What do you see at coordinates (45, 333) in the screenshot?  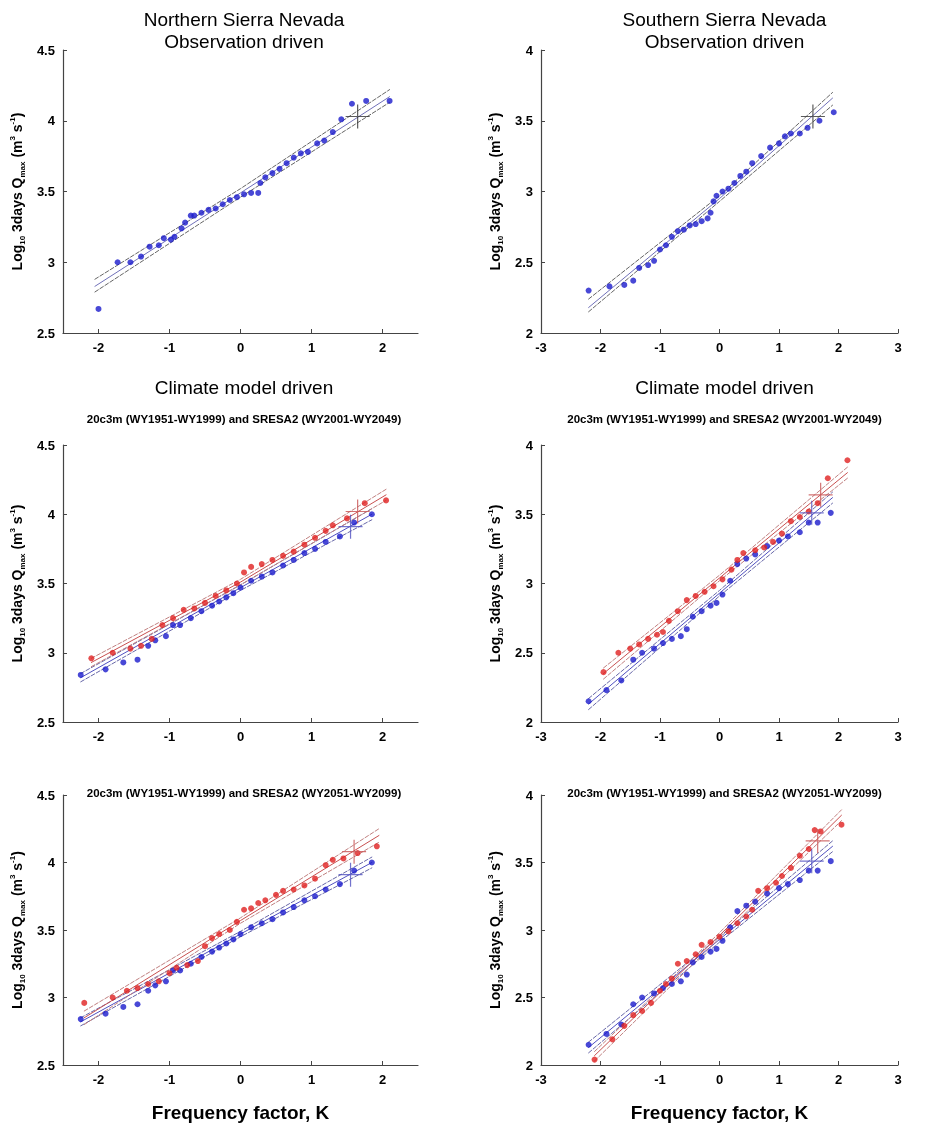 I see `y-tick-label: 2.5` at bounding box center [45, 333].